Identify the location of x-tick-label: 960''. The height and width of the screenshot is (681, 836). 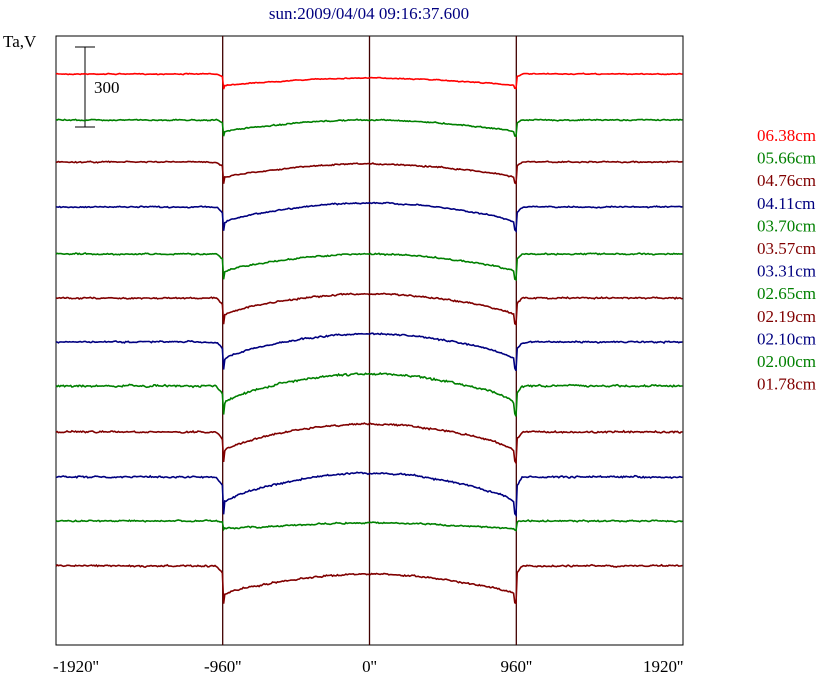
(516, 666).